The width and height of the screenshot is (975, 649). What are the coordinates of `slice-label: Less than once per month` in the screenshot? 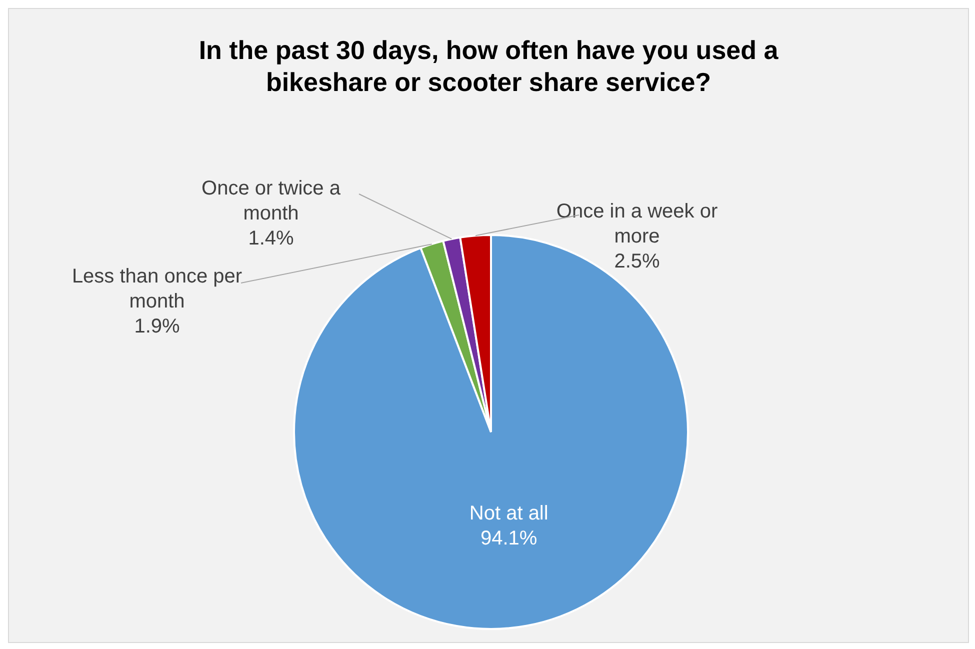 It's located at (157, 289).